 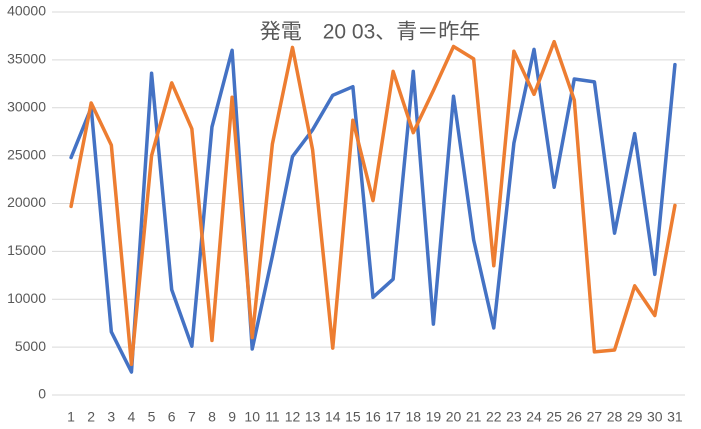 I want to click on x-tick-label: 8, so click(x=212, y=417).